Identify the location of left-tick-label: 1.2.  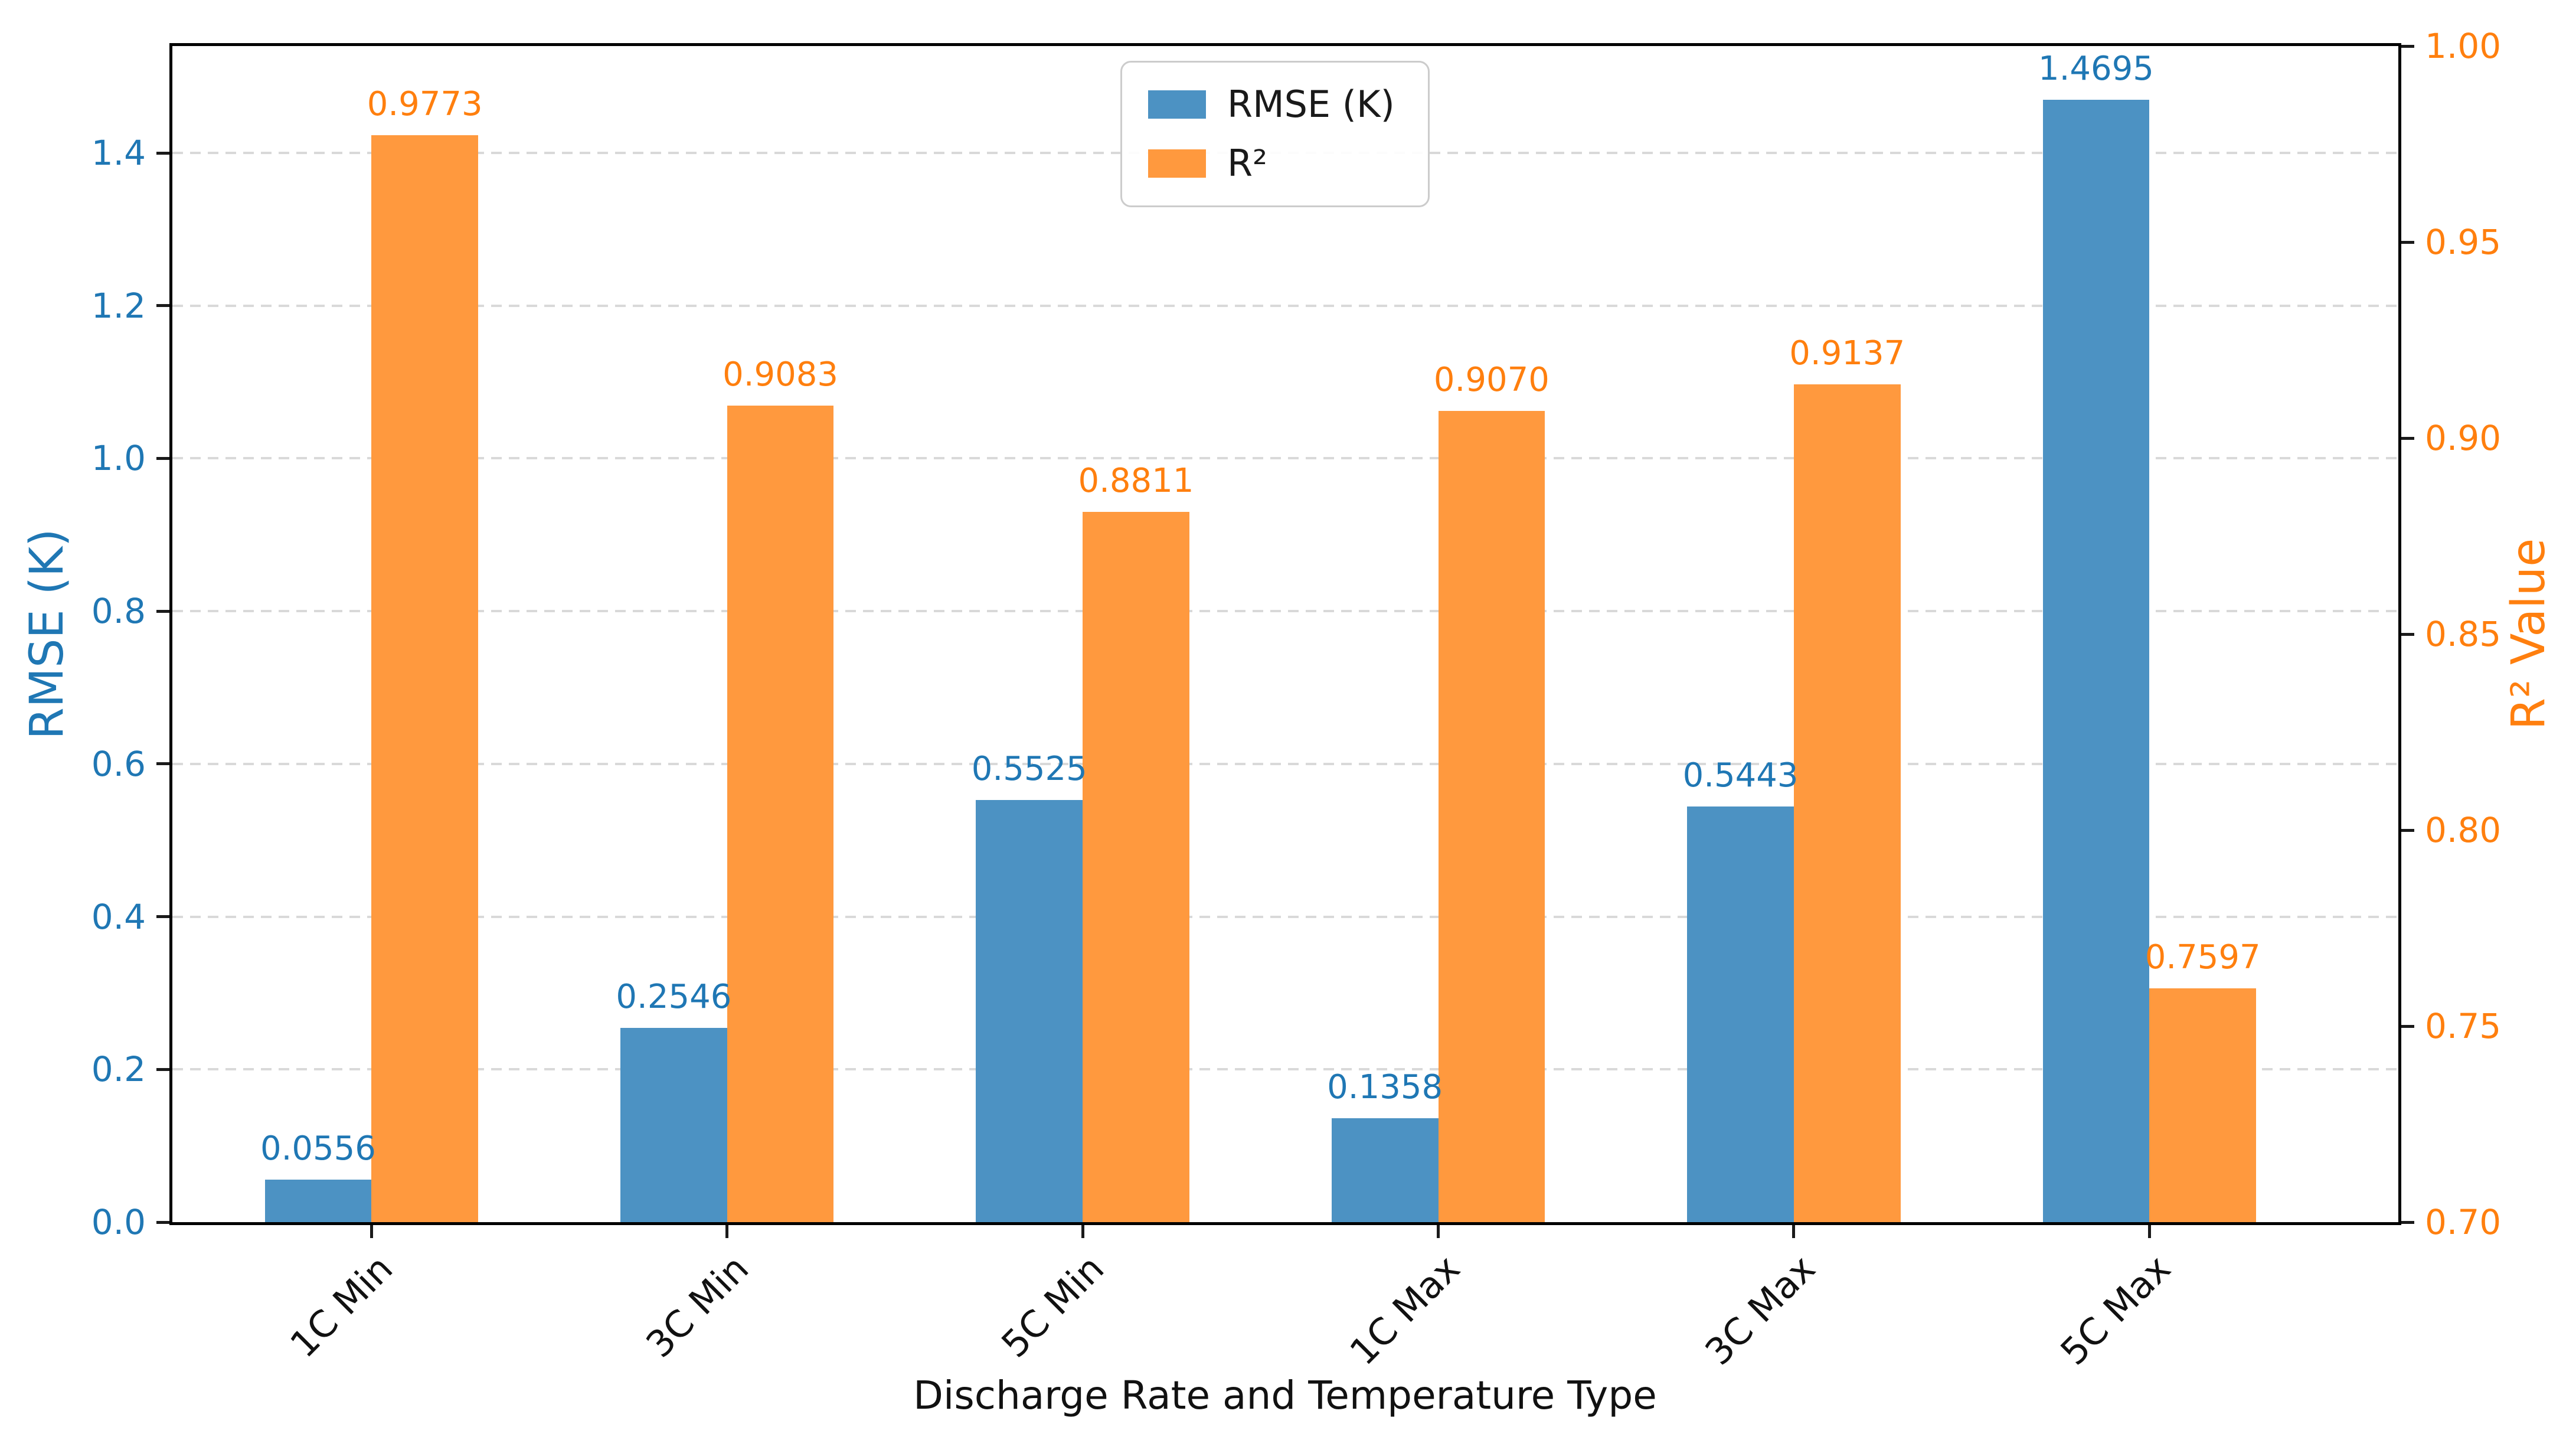
(118, 306).